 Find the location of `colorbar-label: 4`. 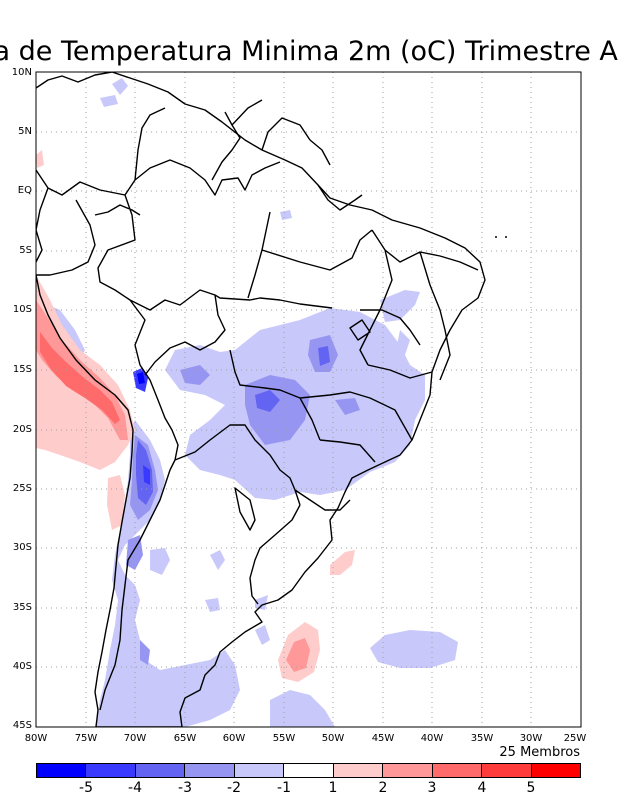

colorbar-label: 4 is located at coordinates (482, 788).